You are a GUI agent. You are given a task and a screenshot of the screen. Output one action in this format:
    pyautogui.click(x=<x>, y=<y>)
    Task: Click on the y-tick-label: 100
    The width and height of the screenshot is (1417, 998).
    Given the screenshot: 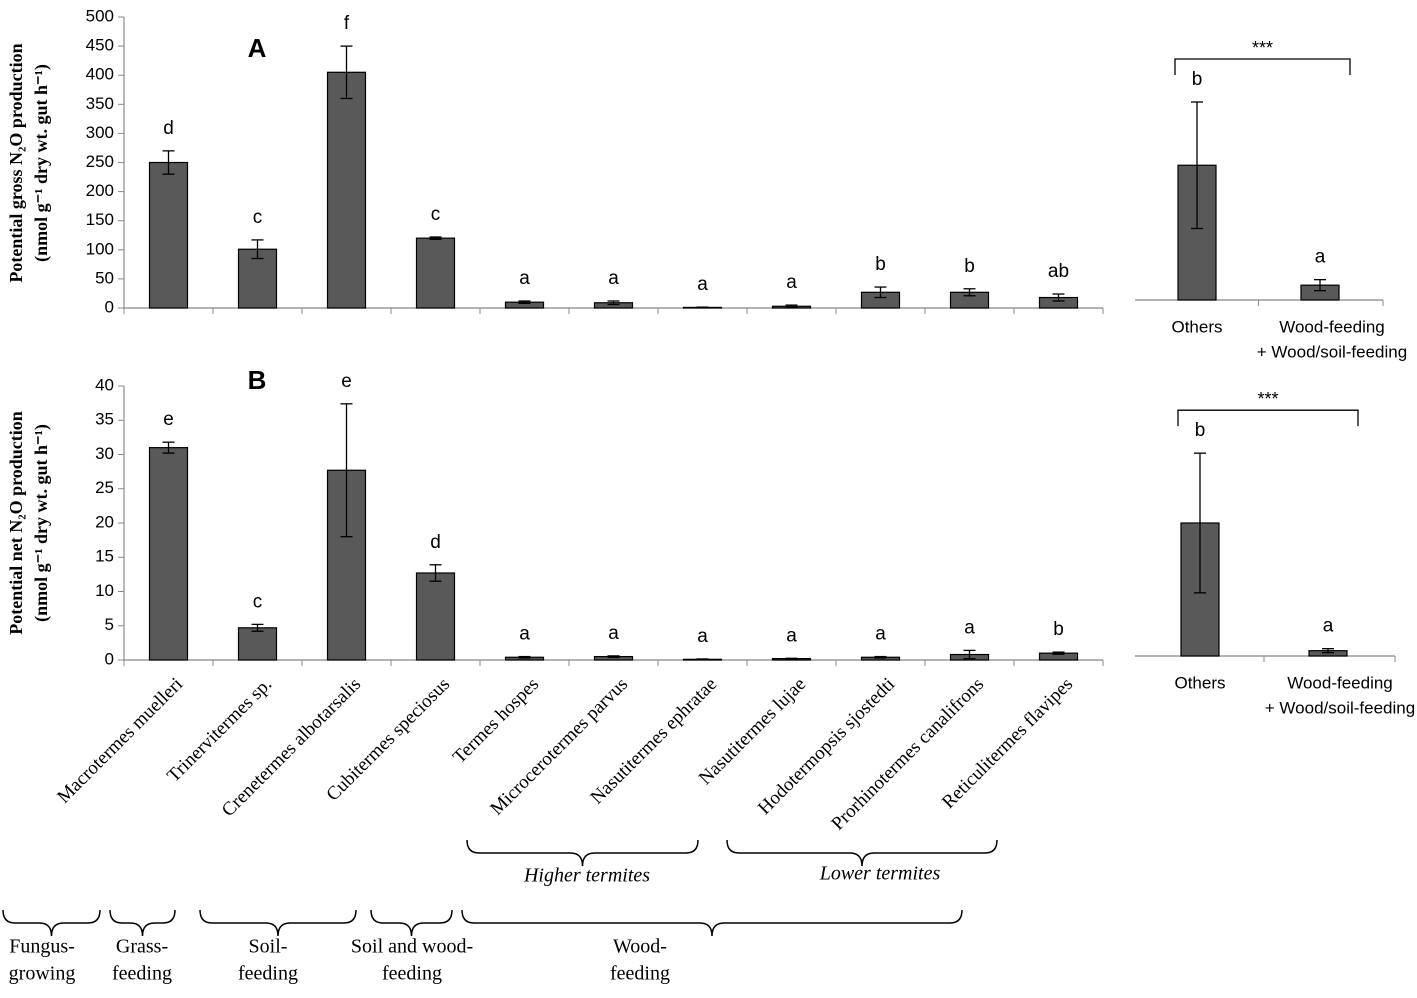 What is the action you would take?
    pyautogui.click(x=100, y=248)
    